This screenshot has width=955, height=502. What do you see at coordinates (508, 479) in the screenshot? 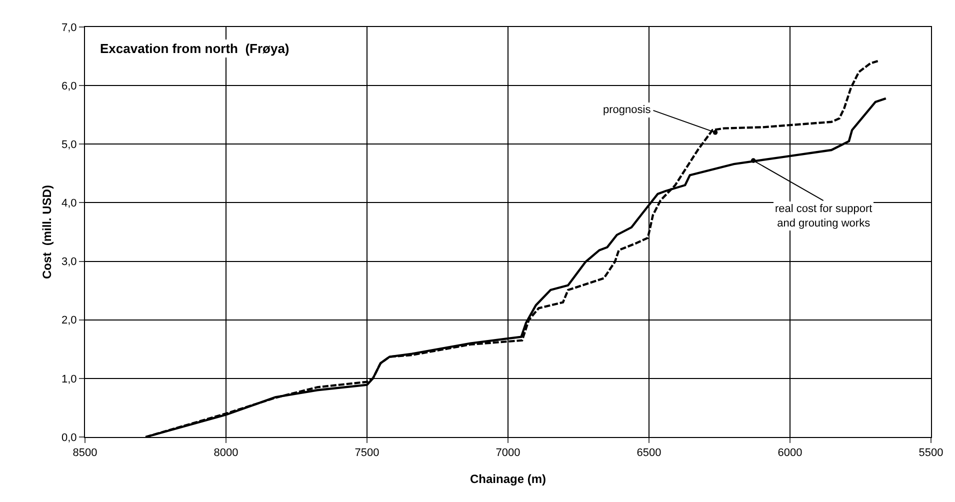
I see `x-axis-title: Chainage (m)` at bounding box center [508, 479].